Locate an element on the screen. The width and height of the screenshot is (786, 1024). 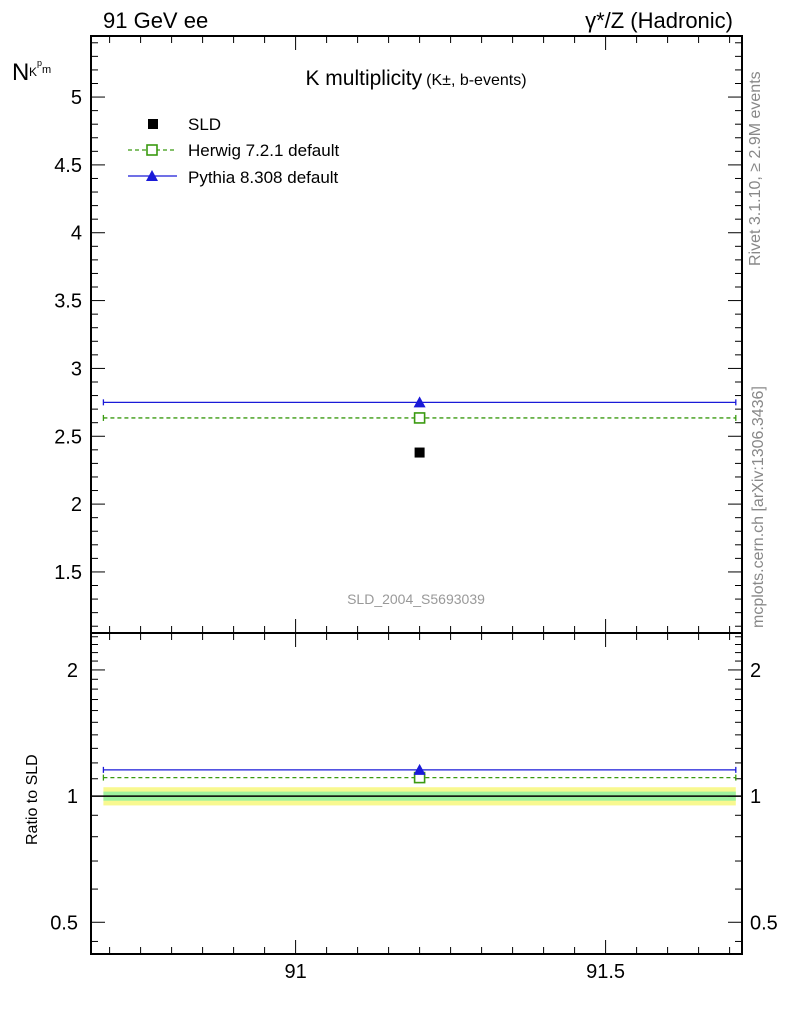
main-y-label-sub: Kpm is located at coordinates (40, 68).